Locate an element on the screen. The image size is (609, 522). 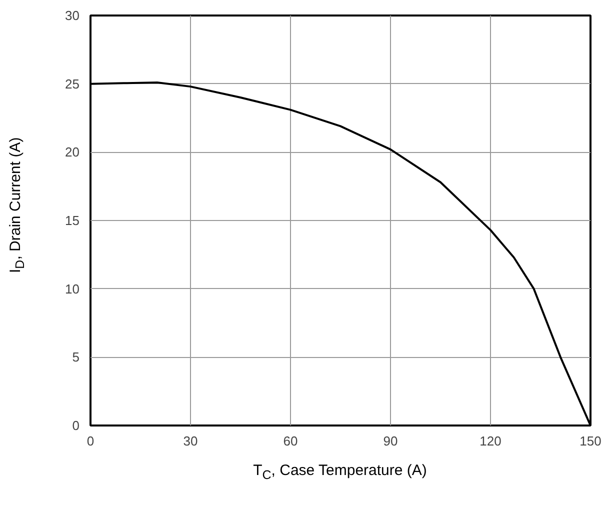
x-tick-label: 60 is located at coordinates (290, 441).